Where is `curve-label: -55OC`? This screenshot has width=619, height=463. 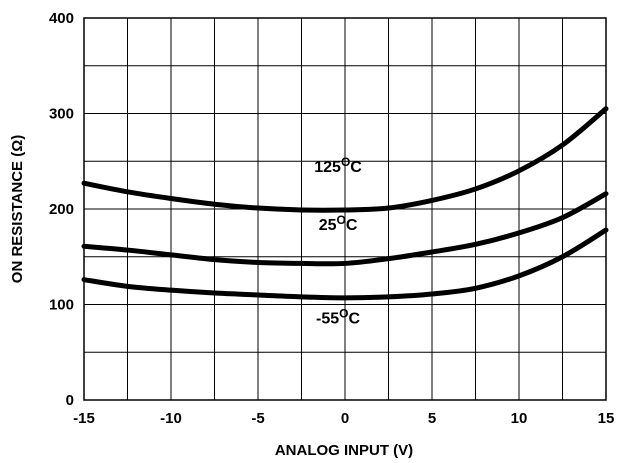
curve-label: -55OC is located at coordinates (338, 317).